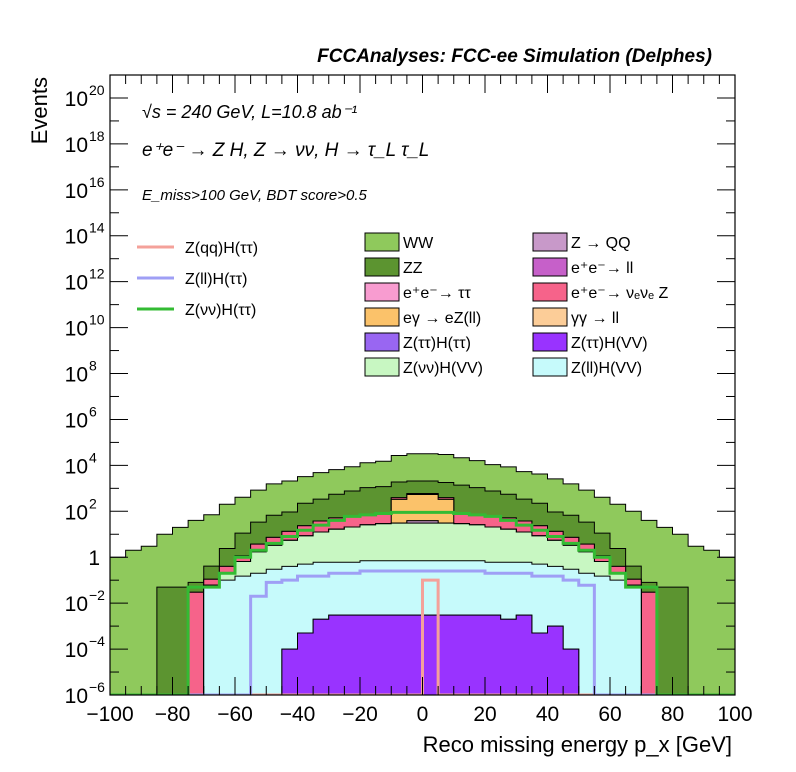 The width and height of the screenshot is (796, 772). I want to click on y-tick-exponent: 18, so click(97, 136).